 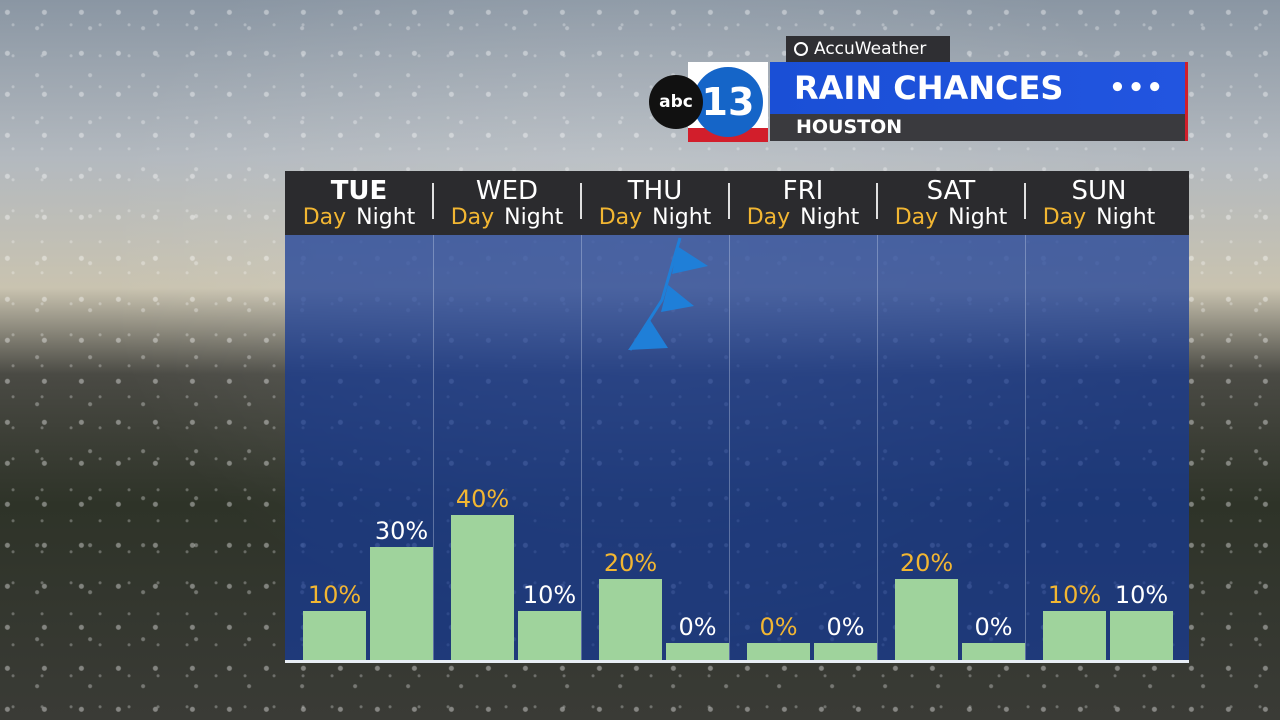 I want to click on day-name: SAT, so click(x=951, y=191).